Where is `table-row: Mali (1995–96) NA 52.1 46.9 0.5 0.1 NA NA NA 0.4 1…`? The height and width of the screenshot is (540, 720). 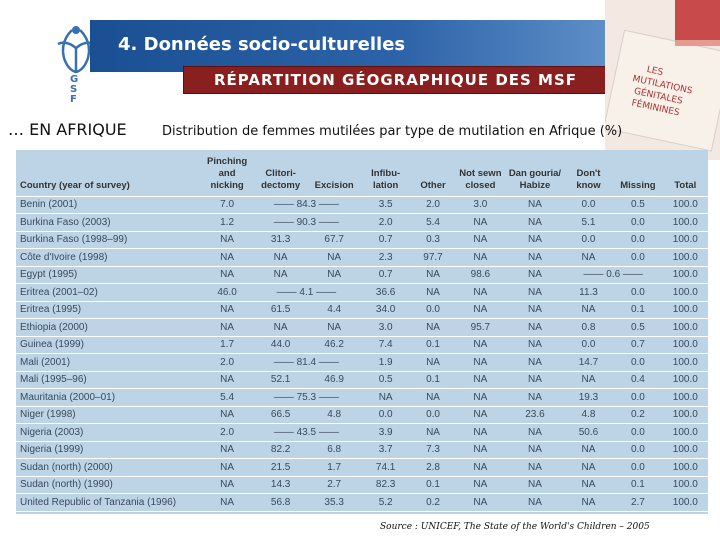 table-row: Mali (1995–96) NA 52.1 46.9 0.5 0.1 NA NA NA 0.4 1… is located at coordinates (362, 380).